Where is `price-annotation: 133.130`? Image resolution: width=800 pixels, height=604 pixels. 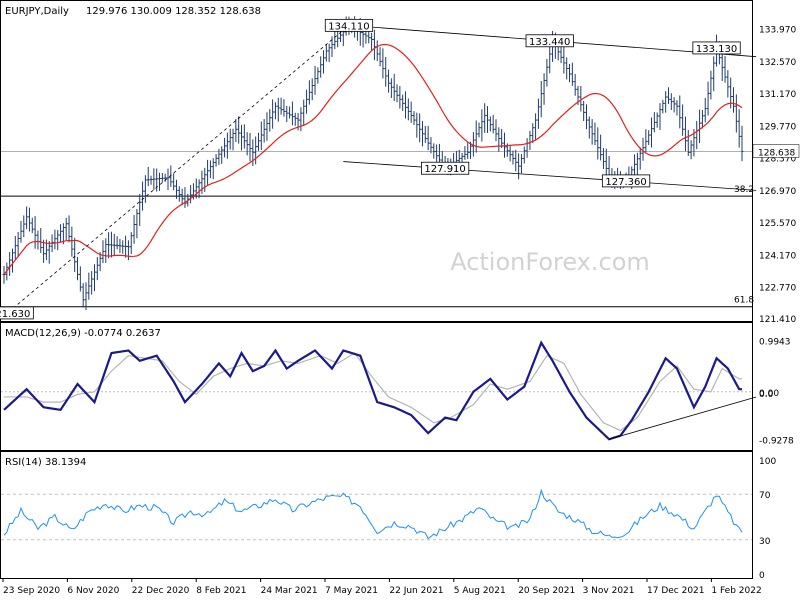
price-annotation: 133.130 is located at coordinates (716, 48).